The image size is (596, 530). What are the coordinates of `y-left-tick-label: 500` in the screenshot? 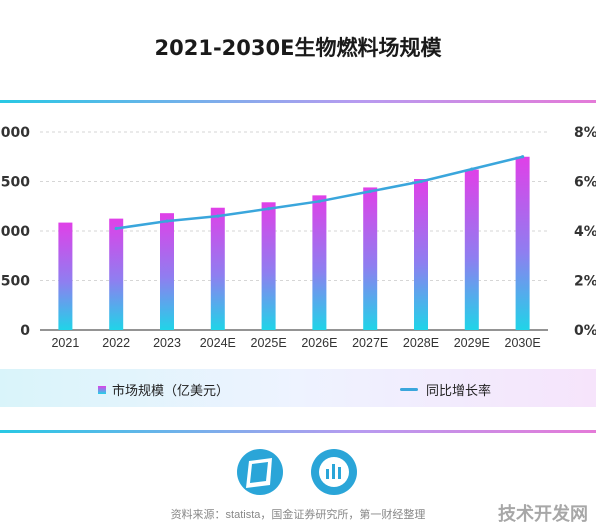 It's located at (15, 282).